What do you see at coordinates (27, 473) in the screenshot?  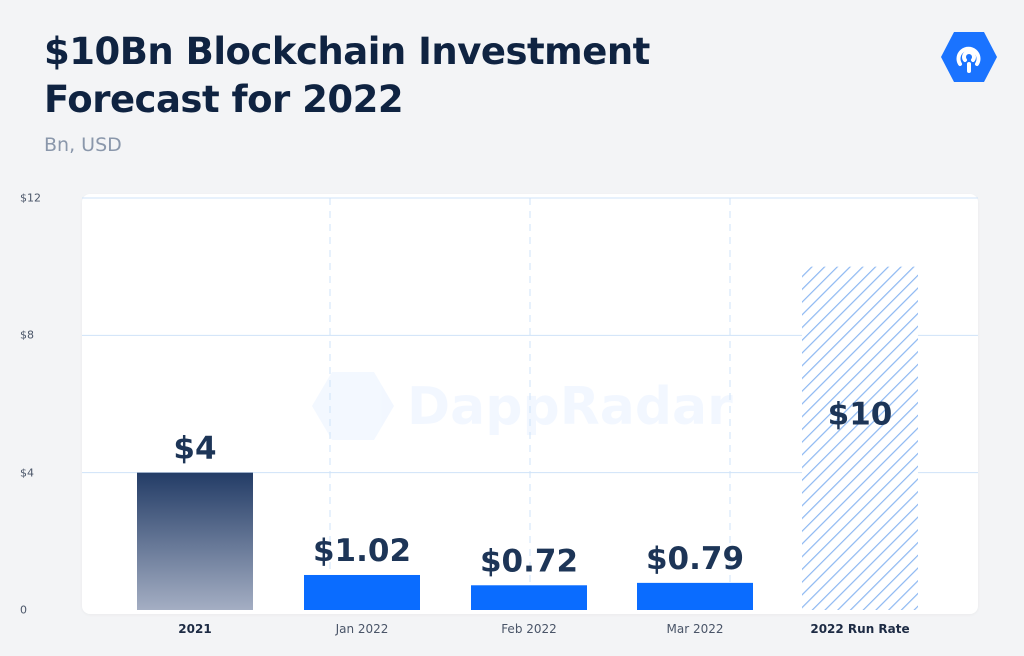 I see `y-tick-label: $4` at bounding box center [27, 473].